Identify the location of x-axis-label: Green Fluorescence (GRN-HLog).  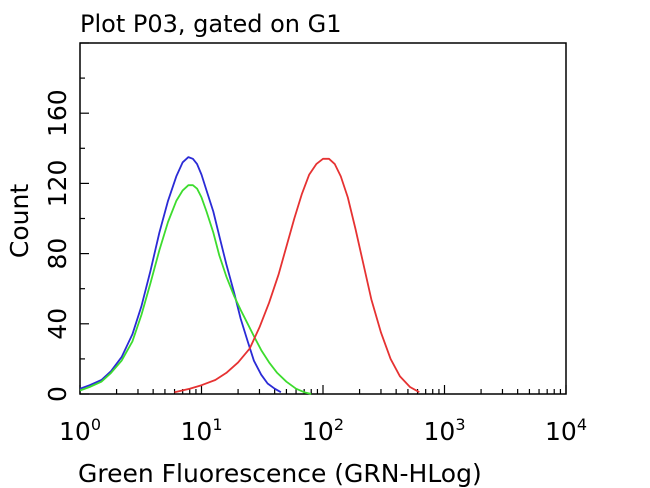
(280, 473).